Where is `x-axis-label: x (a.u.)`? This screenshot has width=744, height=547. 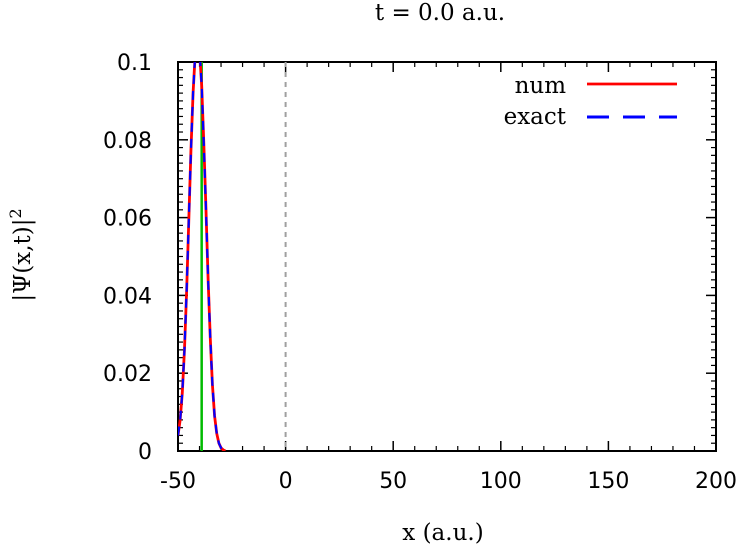 x-axis-label: x (a.u.) is located at coordinates (442, 533).